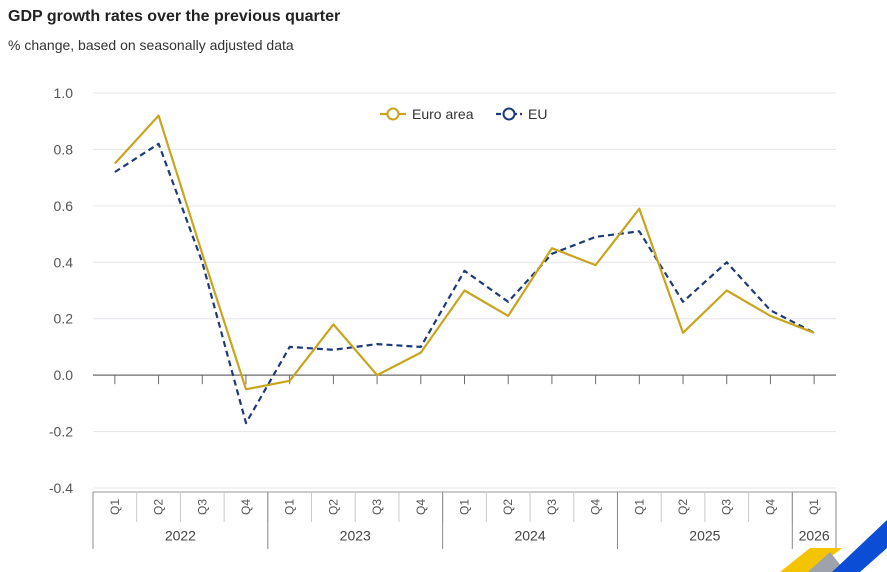 The height and width of the screenshot is (572, 887). Describe the element at coordinates (443, 114) in the screenshot. I see `legend-label: Euro area` at that location.